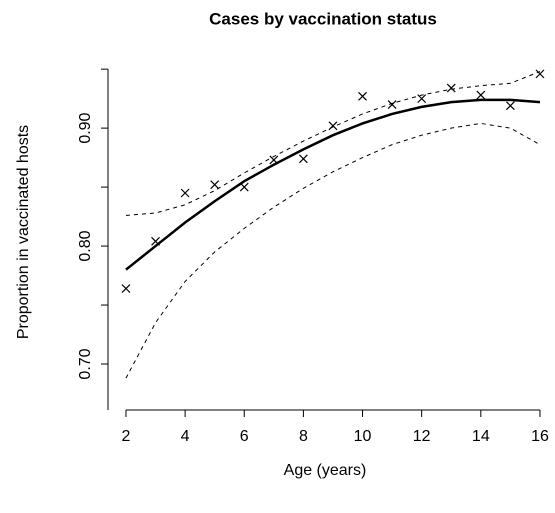 The width and height of the screenshot is (555, 513). Describe the element at coordinates (363, 436) in the screenshot. I see `x-tick-label: 10` at that location.